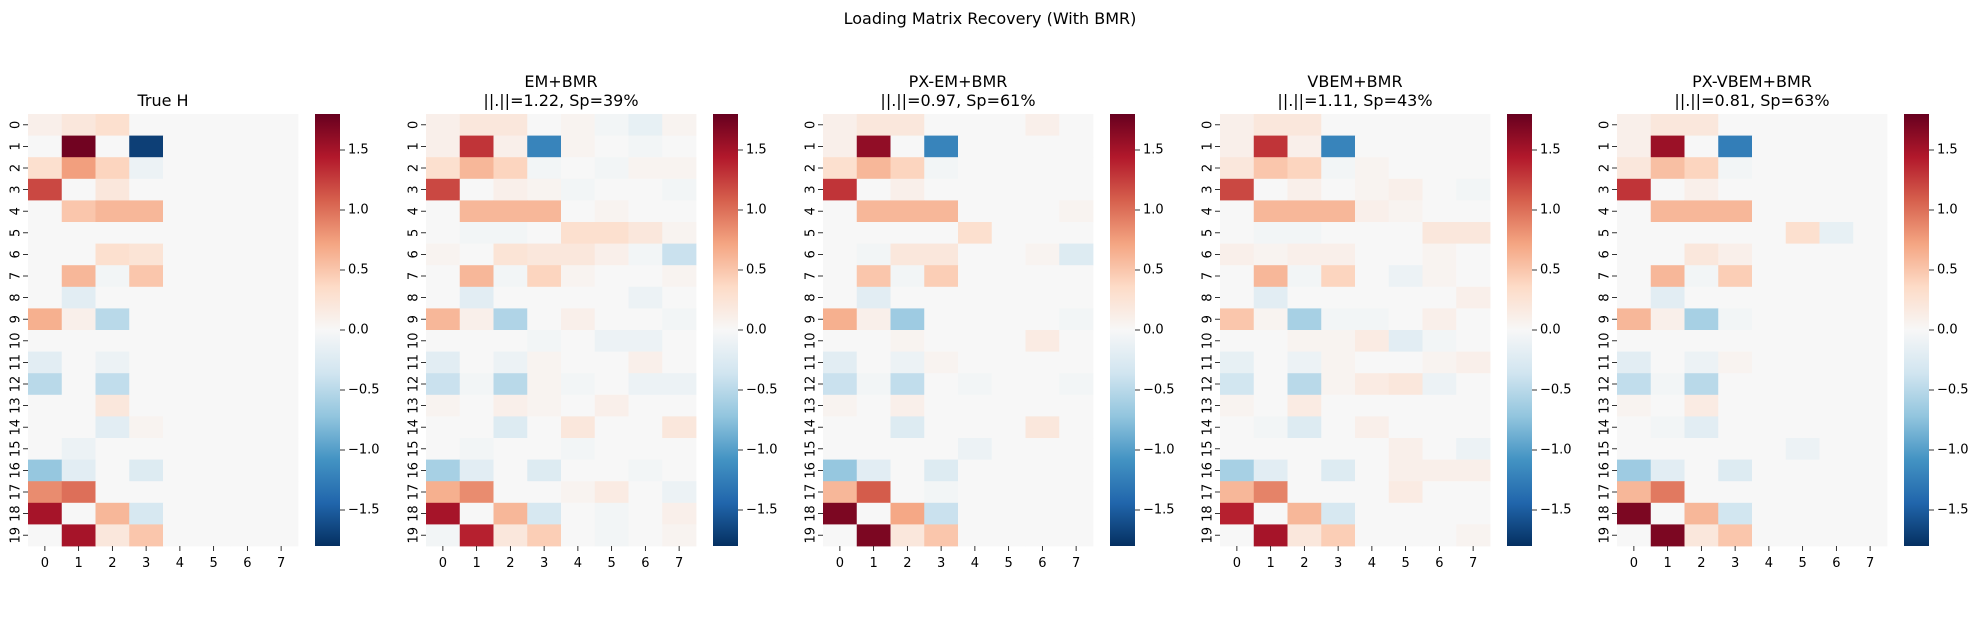 This screenshot has width=1980, height=617. What do you see at coordinates (560, 100) in the screenshot?
I see `panel-subtitle: ||.||=1.22, Sp=39%` at bounding box center [560, 100].